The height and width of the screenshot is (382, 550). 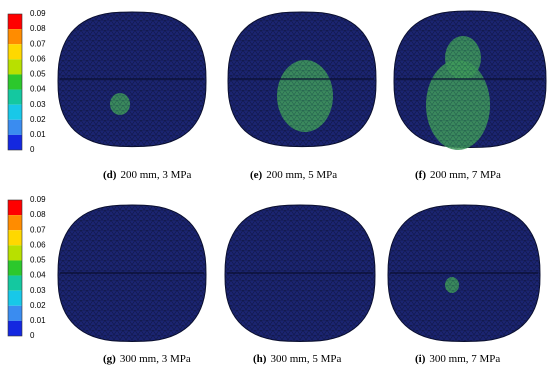 I want to click on panel-caption: (i) 300 mm, 7 MPa, so click(x=457, y=359).